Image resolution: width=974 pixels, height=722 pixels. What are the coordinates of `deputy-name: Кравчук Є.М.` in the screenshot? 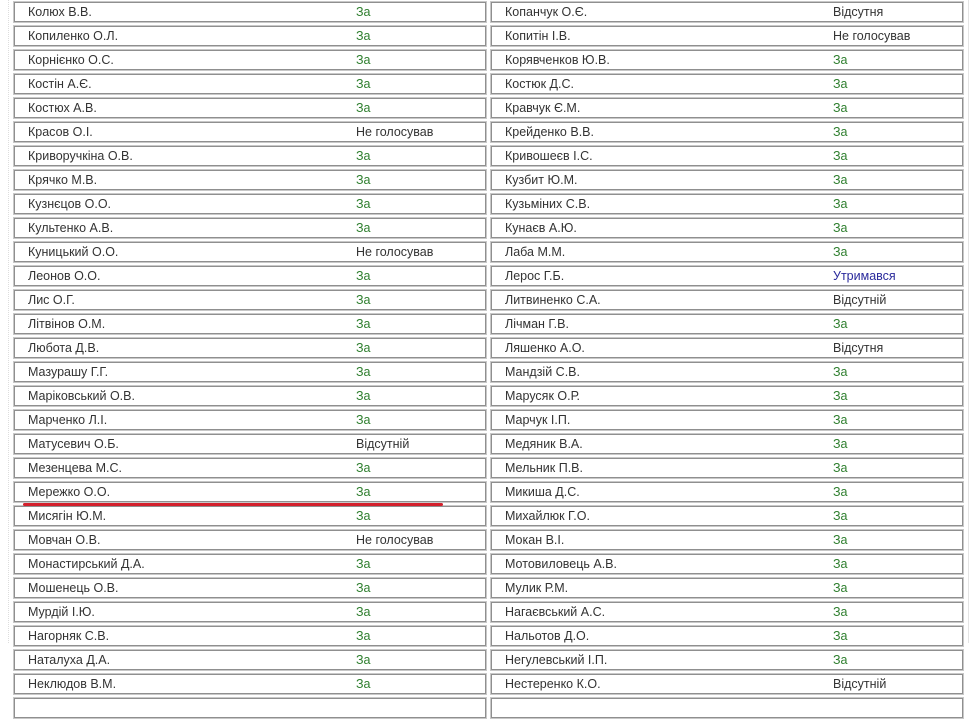 It's located at (543, 108).